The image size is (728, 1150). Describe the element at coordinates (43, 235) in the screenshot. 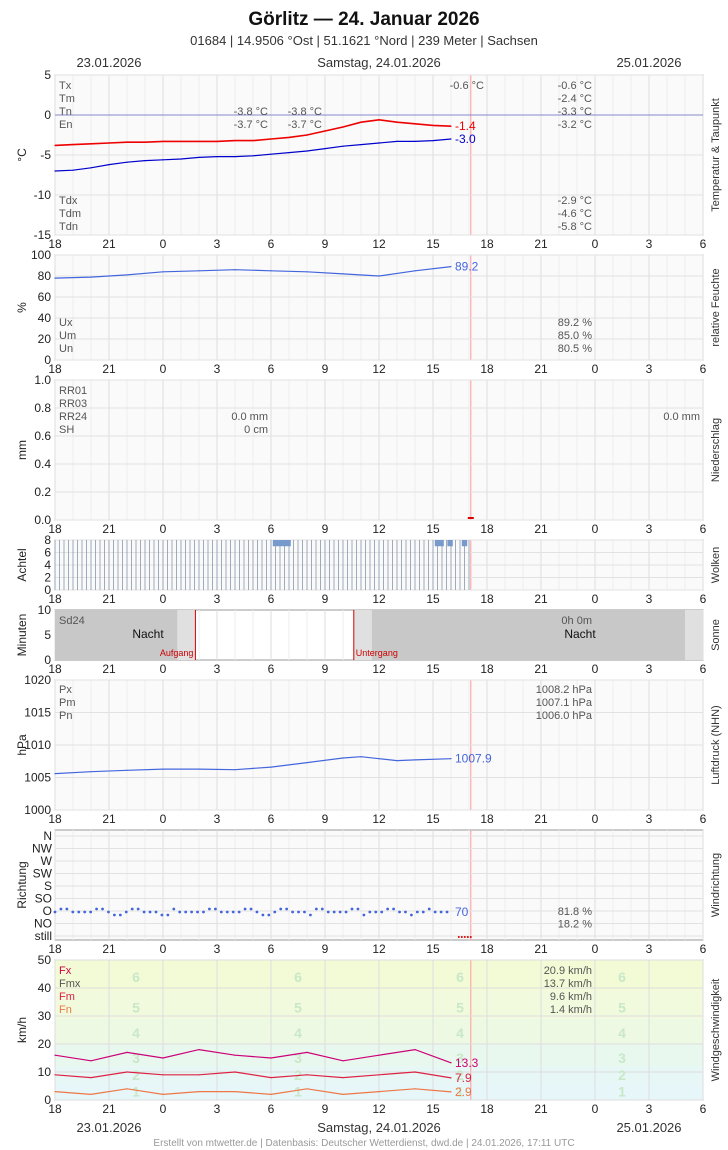

I see `y-tick-label: -15` at that location.